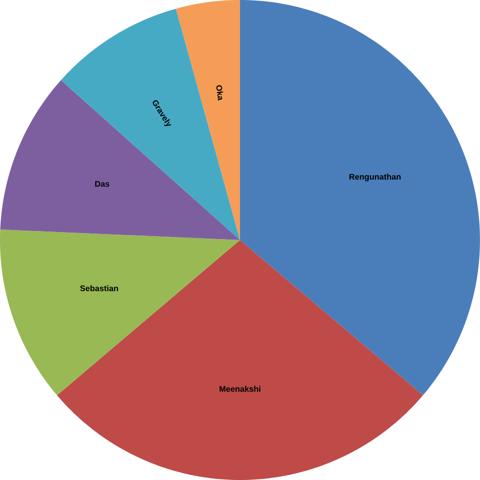 The height and width of the screenshot is (480, 480). I want to click on slice-label: Rengunathan, so click(375, 178).